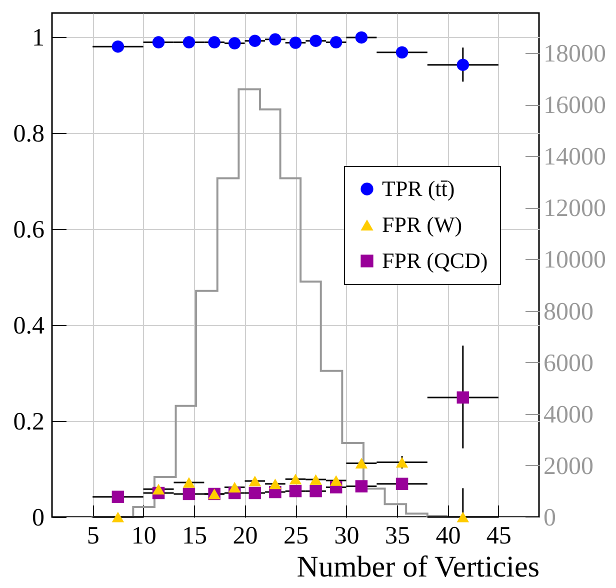 This screenshot has width=616, height=588. I want to click on y2-tick-label: 8000, so click(569, 312).